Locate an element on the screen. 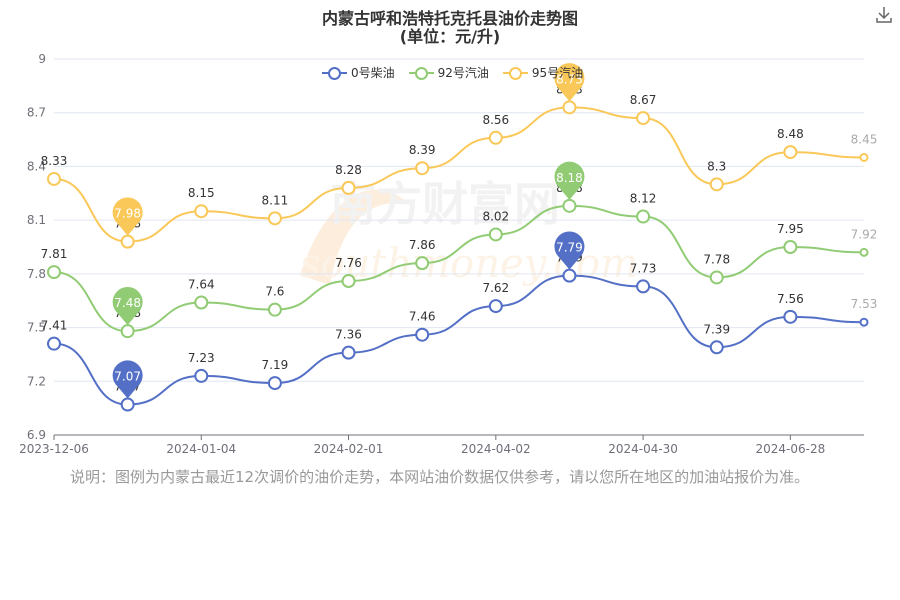 Image resolution: width=900 pixels, height=600 pixels. data-label: 7.39 is located at coordinates (716, 329).